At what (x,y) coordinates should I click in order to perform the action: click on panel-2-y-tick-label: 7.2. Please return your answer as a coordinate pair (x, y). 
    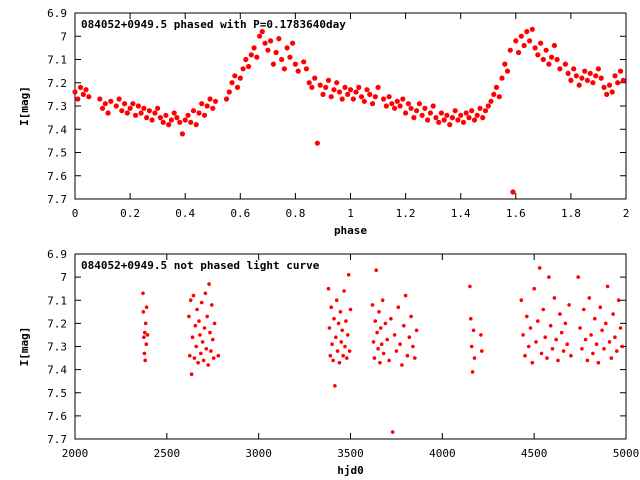
    Looking at the image, I should click on (57, 323).